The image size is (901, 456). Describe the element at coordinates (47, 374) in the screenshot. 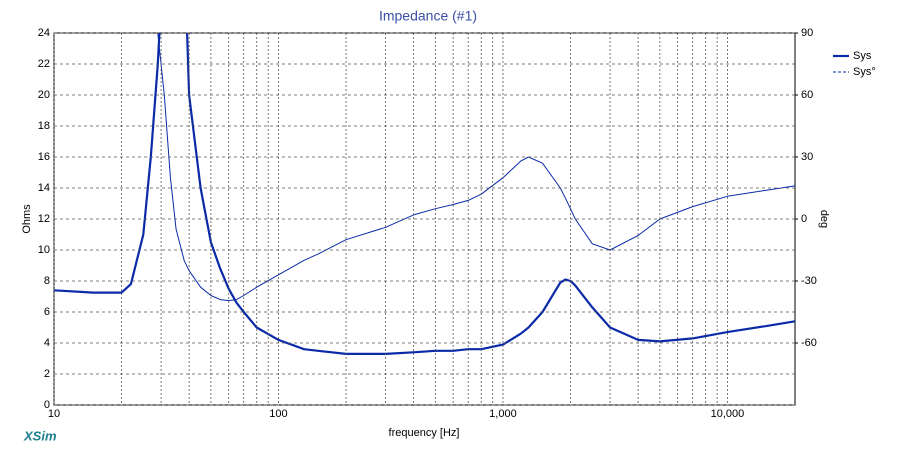

I see `y-tick-label: 2` at that location.